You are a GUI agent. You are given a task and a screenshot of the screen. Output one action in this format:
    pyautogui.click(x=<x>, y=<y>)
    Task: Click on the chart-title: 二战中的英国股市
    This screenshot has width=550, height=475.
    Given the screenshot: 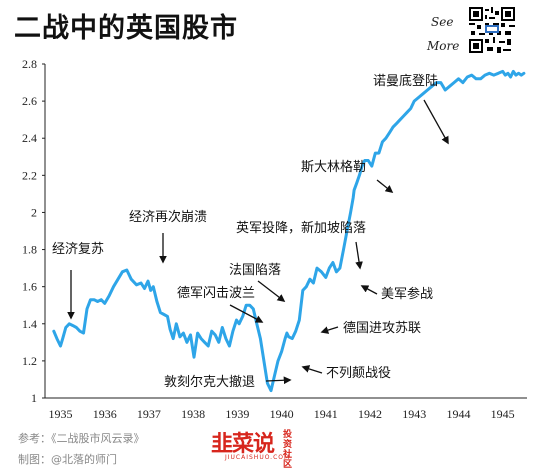 What is the action you would take?
    pyautogui.click(x=126, y=28)
    